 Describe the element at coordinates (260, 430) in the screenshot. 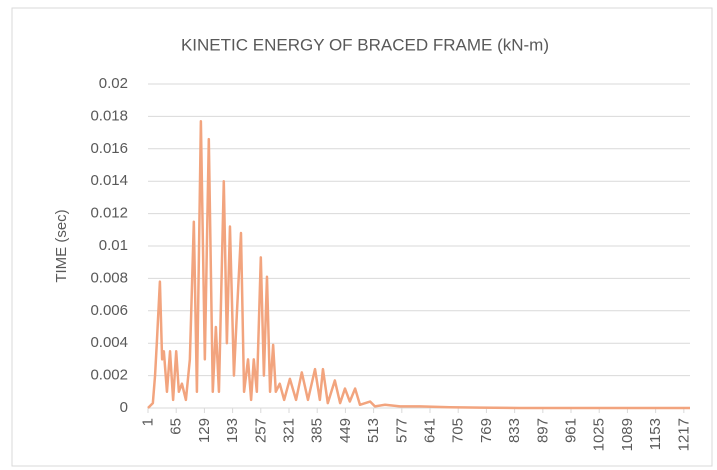

I see `x-tick-label: 257` at that location.